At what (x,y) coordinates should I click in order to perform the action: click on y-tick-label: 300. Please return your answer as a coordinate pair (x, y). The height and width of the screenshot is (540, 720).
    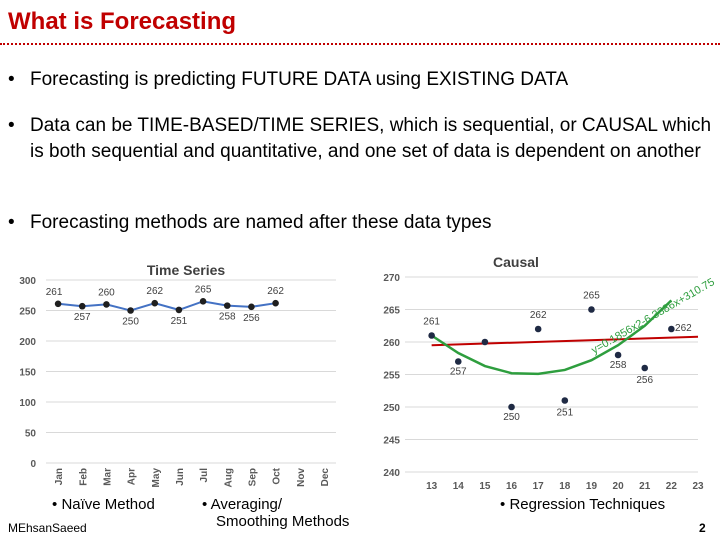
    Looking at the image, I should click on (27, 281).